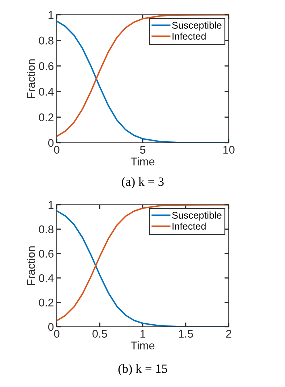  What do you see at coordinates (229, 150) in the screenshot?
I see `x-tick-label: 10` at bounding box center [229, 150].